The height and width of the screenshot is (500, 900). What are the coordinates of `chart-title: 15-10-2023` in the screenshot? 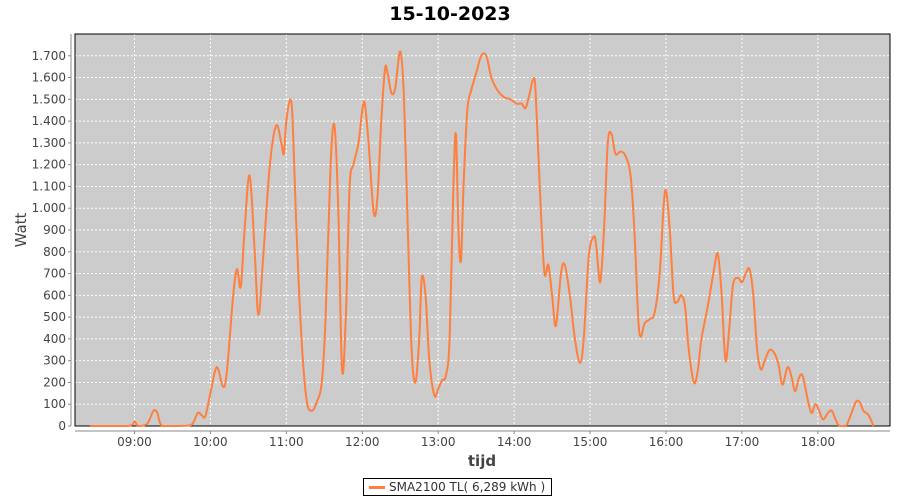 It's located at (450, 14).